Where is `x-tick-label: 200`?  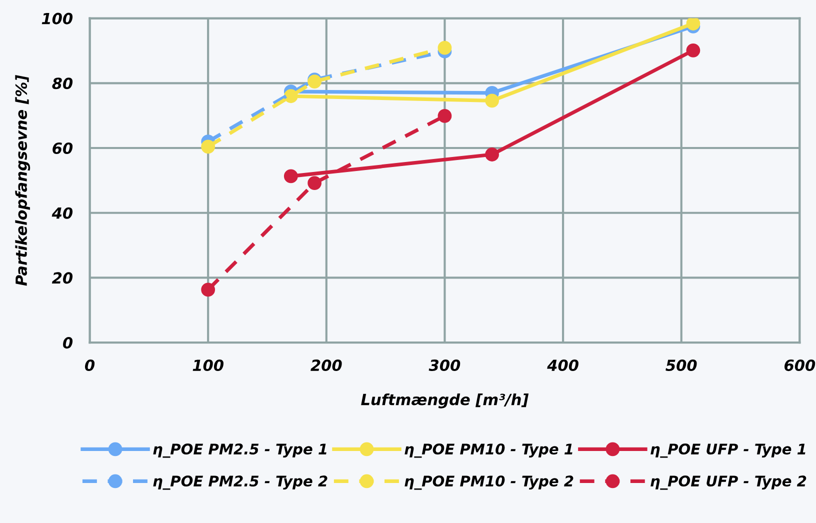 x-tick-label: 200 is located at coordinates (326, 366).